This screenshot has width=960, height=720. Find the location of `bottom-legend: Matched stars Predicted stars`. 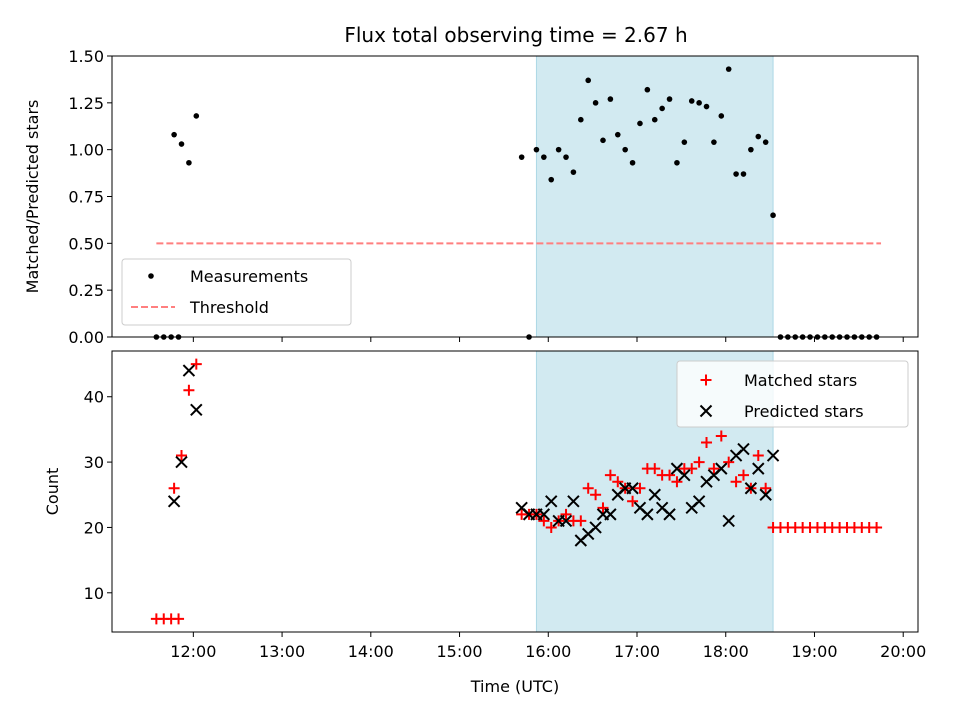

bottom-legend: Matched stars Predicted stars is located at coordinates (792, 394).